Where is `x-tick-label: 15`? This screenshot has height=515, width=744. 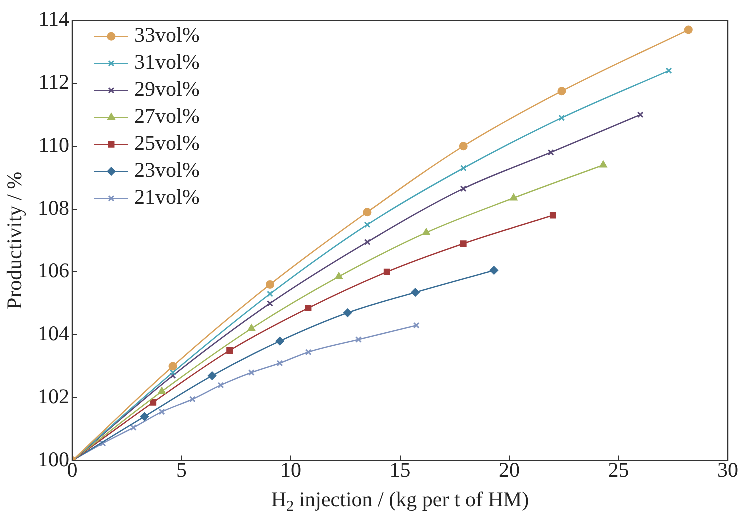
x-tick-label: 15 is located at coordinates (400, 470).